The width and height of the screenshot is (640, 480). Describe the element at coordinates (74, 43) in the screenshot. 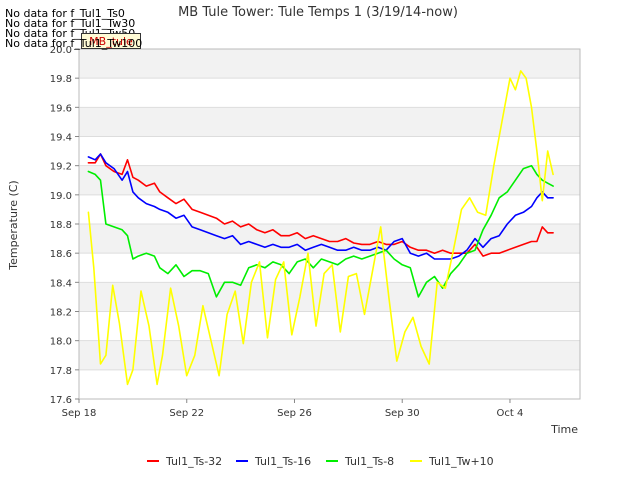

I see `no-data-message: No data for f_Tul1_Tw100` at that location.